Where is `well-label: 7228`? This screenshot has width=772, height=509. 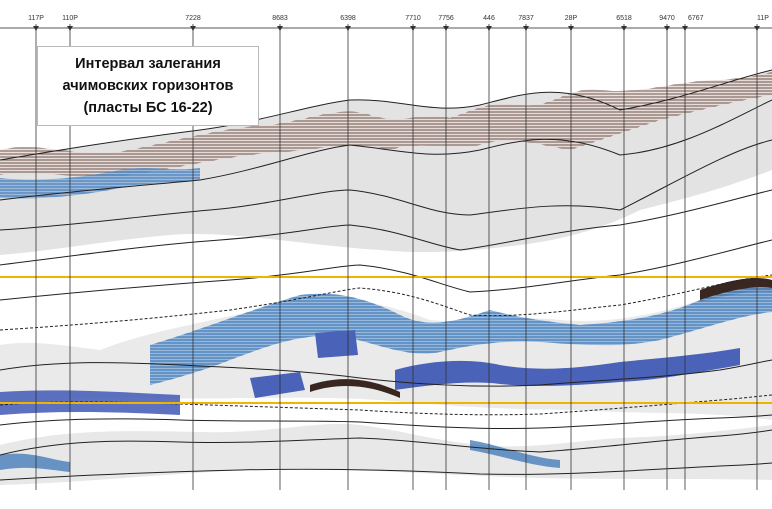
well-label: 7228 is located at coordinates (193, 18).